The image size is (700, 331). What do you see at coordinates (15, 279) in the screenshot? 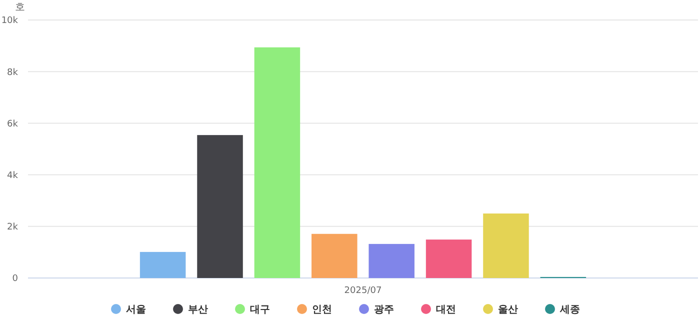
I see `y-tick-label: 0` at bounding box center [15, 279].